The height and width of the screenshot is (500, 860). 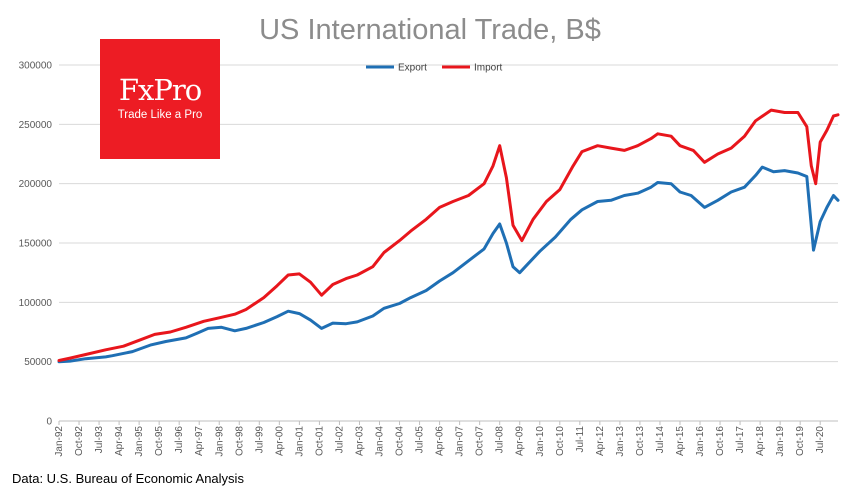 I want to click on x-tick-label: Jul-96, so click(x=179, y=440).